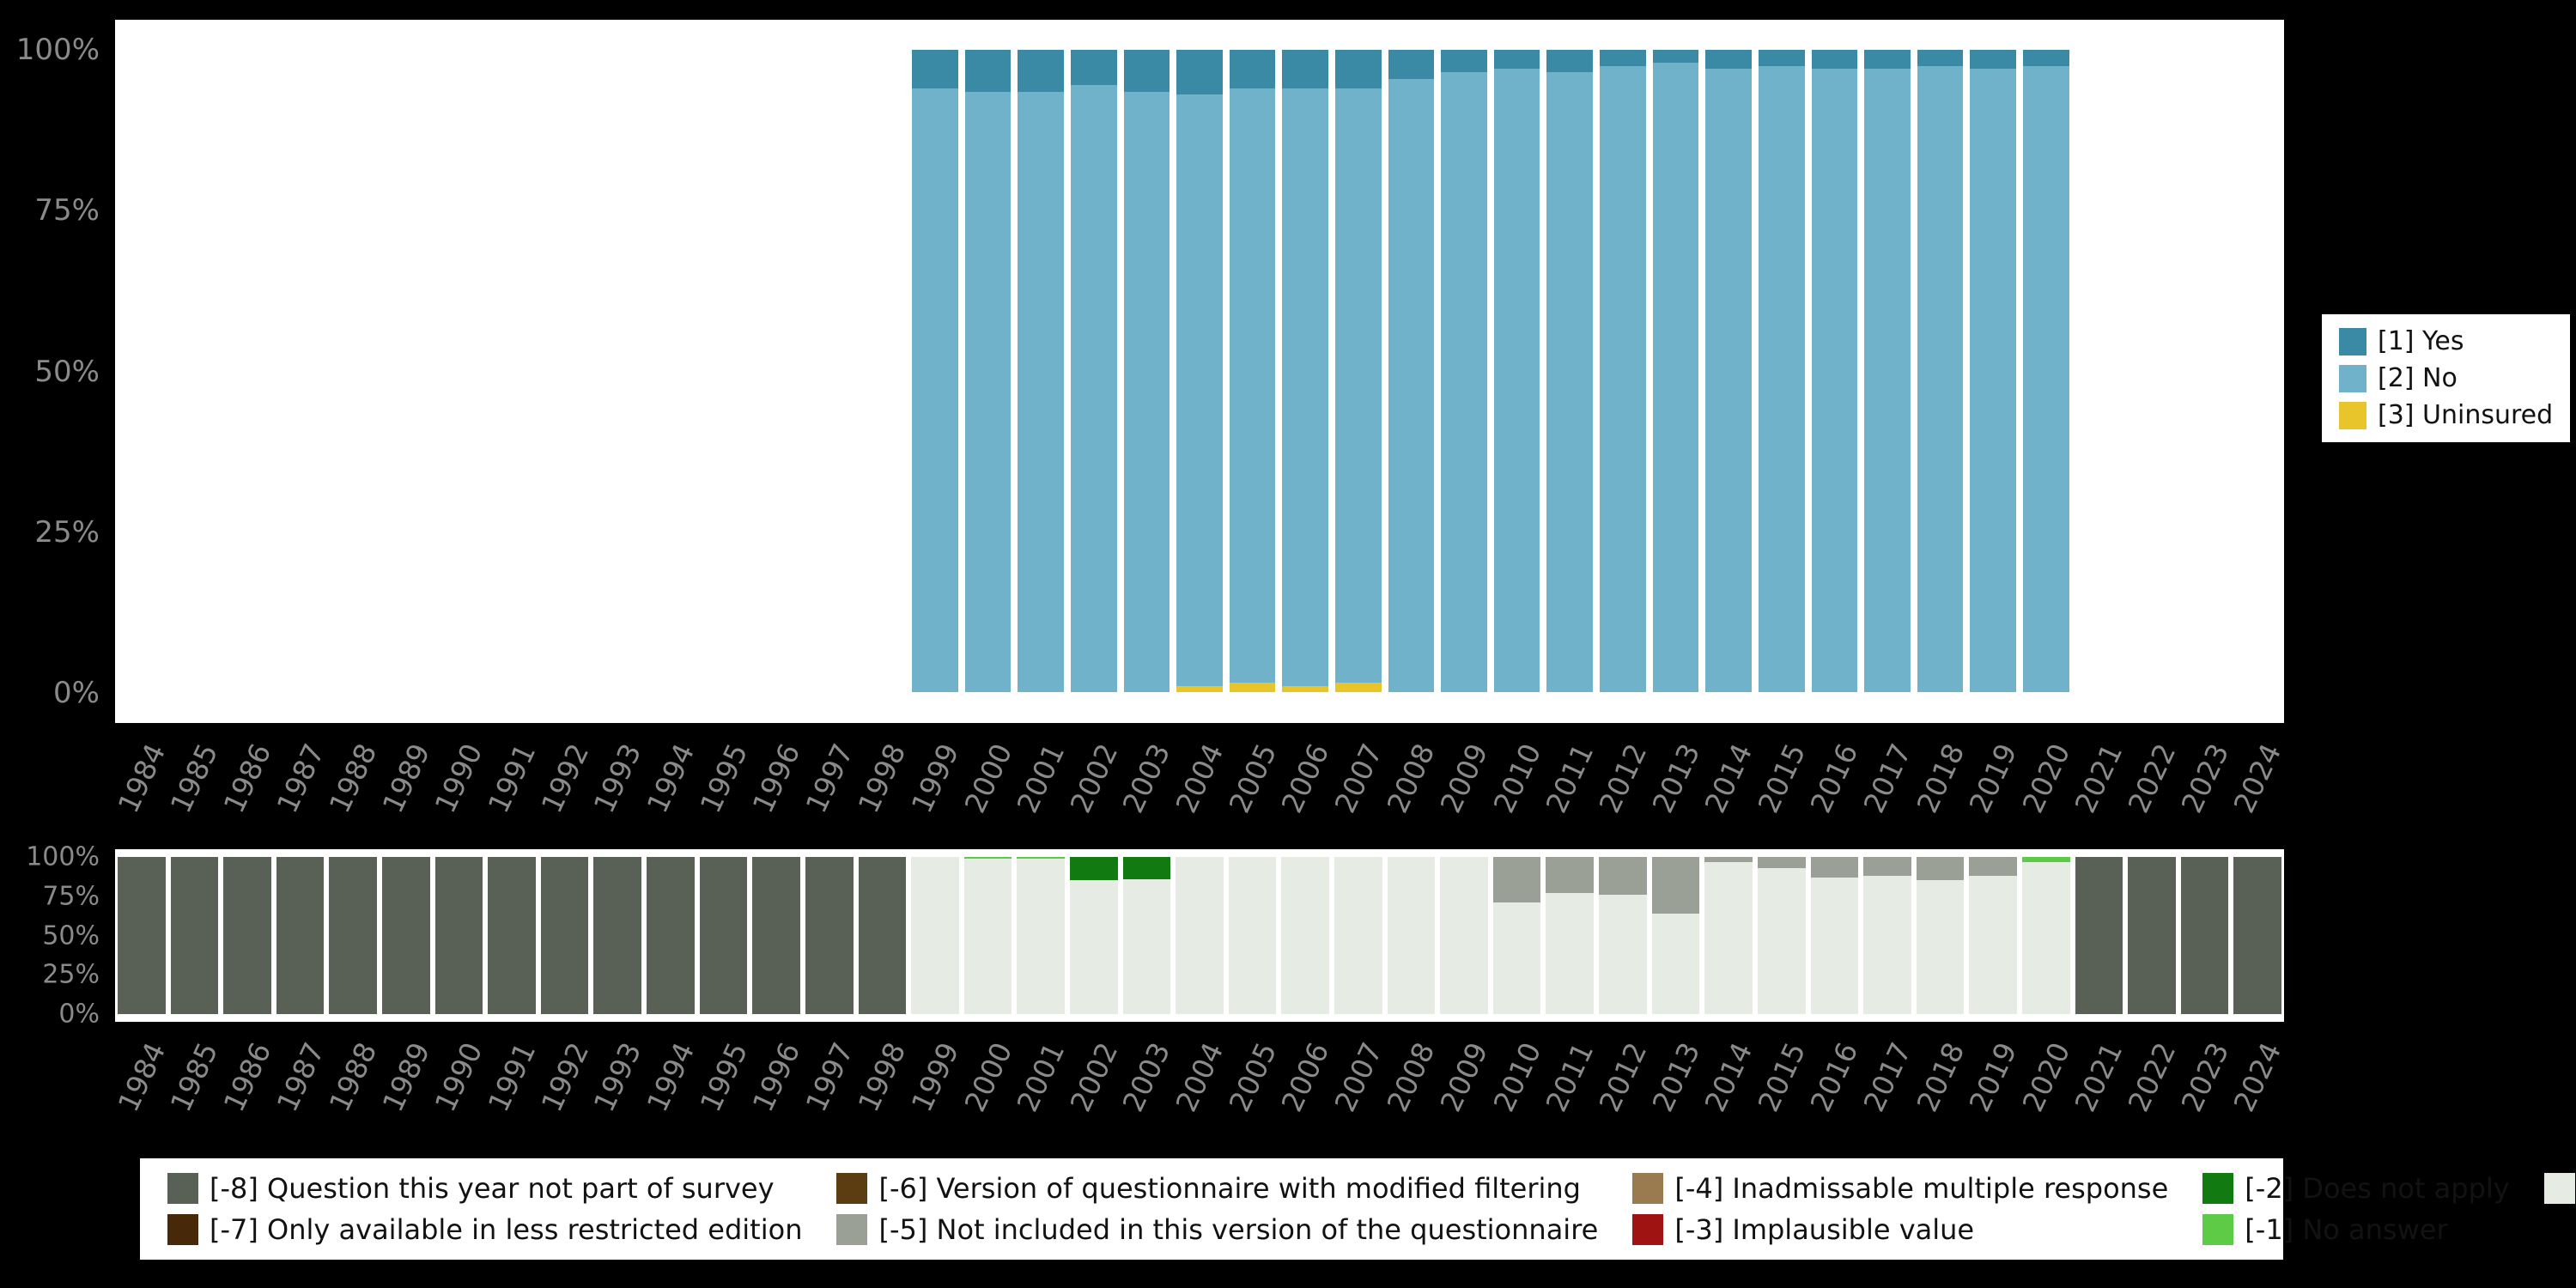  I want to click on bar-column-2013, so click(1676, 936).